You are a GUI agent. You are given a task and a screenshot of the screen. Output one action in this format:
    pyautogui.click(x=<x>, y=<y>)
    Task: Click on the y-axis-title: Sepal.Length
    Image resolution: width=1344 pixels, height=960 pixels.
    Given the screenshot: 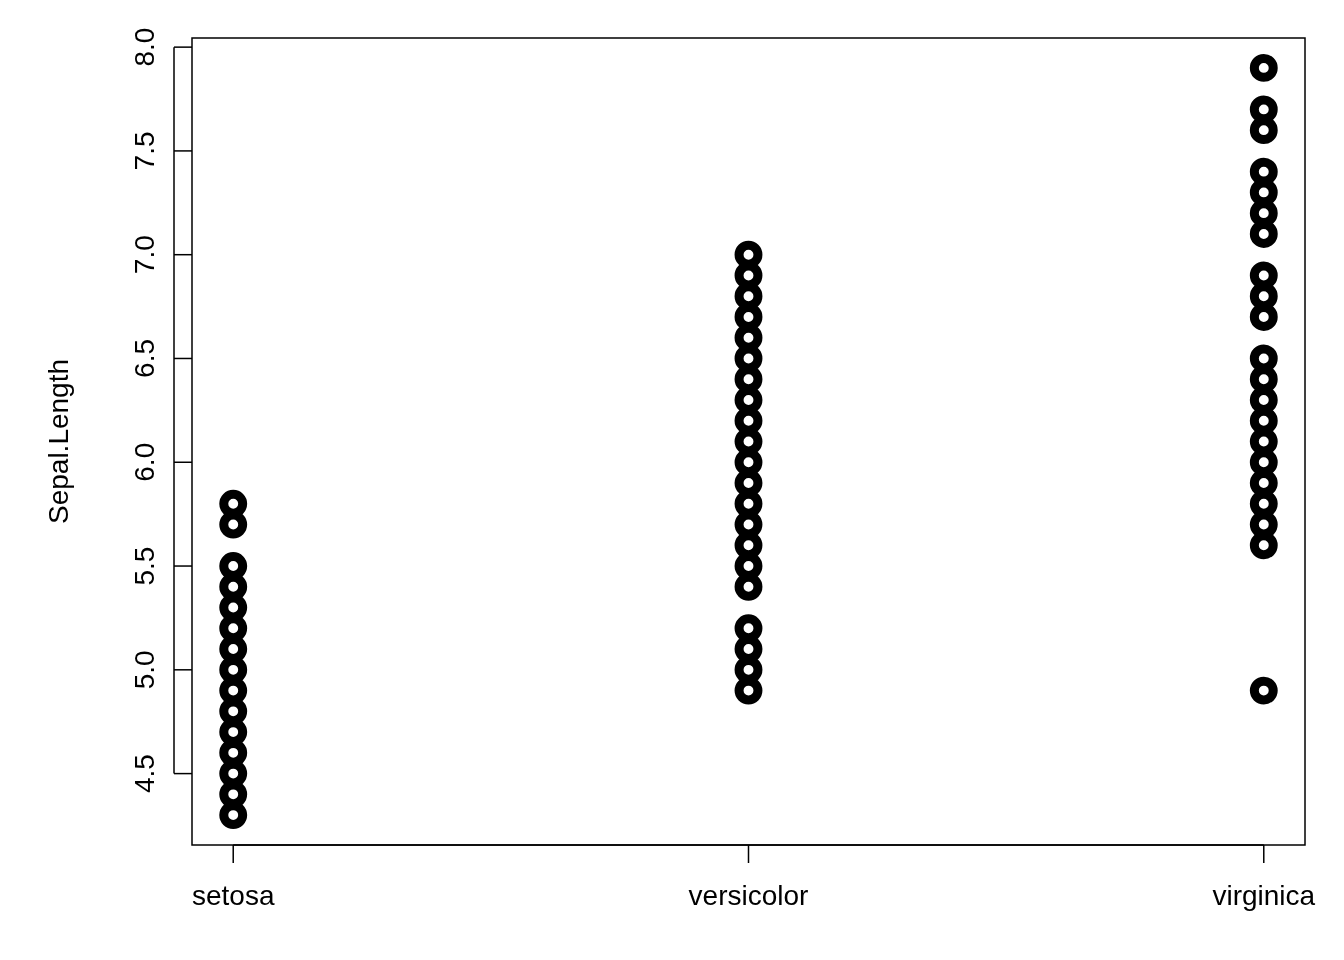 What is the action you would take?
    pyautogui.click(x=58, y=441)
    